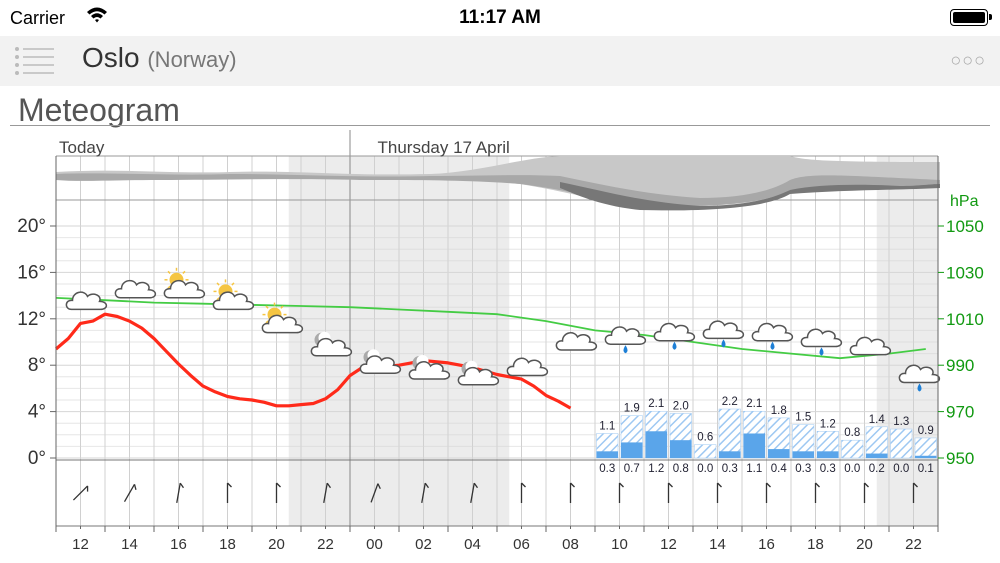  I want to click on nav-bar: Oslo (Norway) ○○○, so click(500, 61).